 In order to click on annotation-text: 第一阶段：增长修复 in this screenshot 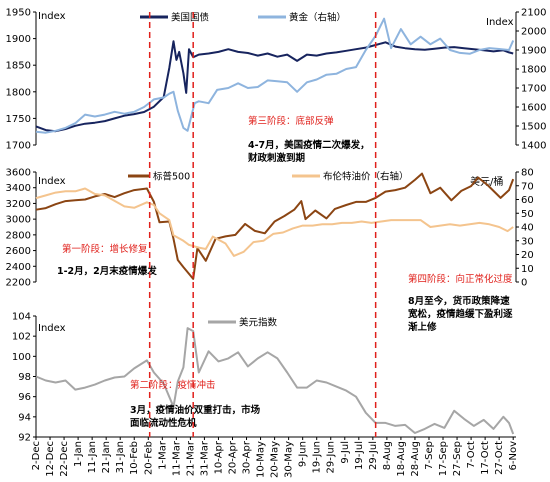, I will do `click(105, 249)`.